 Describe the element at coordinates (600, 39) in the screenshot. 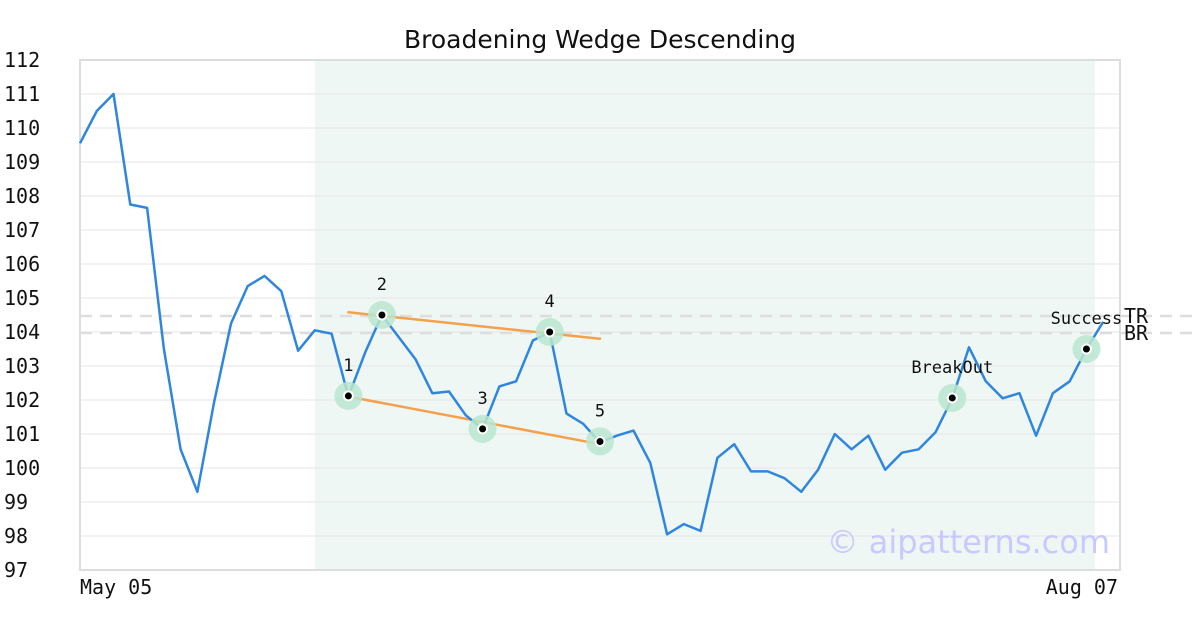

I see `chart-title: Broadening Wedge Descending` at that location.